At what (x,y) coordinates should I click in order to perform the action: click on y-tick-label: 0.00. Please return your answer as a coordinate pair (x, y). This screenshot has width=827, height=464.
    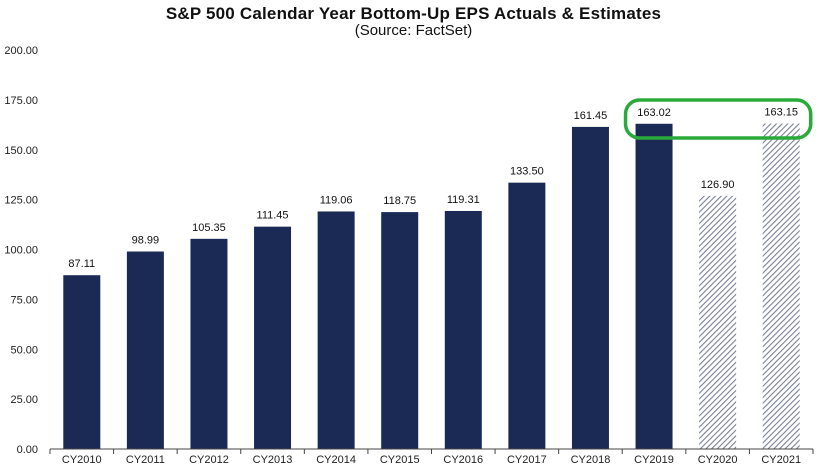
    Looking at the image, I should click on (27, 450).